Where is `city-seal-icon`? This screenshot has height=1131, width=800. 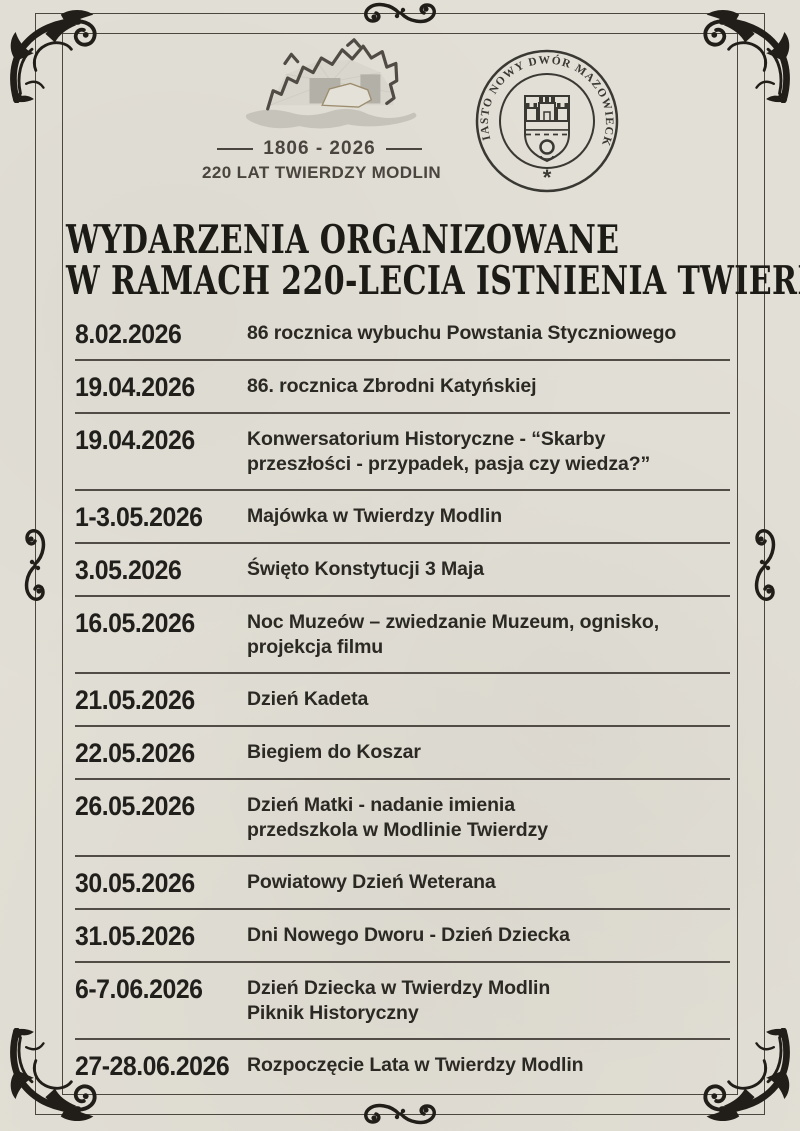 city-seal-icon is located at coordinates (547, 121).